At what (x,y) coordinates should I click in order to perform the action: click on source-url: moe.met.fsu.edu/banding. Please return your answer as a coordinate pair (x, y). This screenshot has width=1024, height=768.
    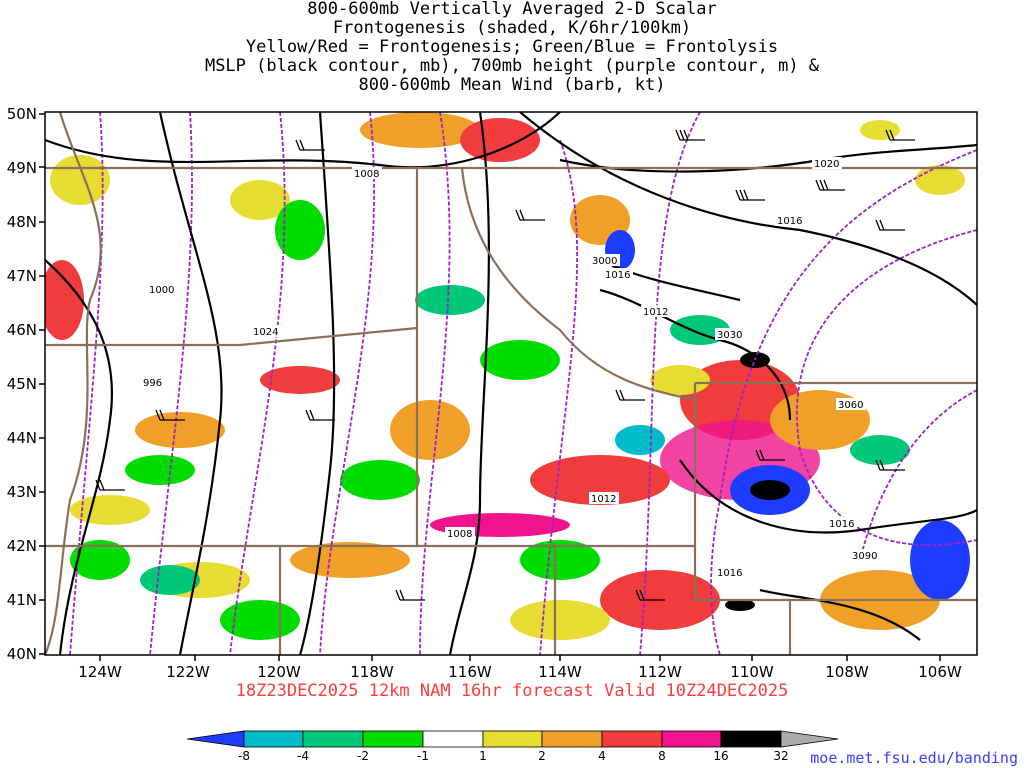
    Looking at the image, I should click on (914, 758).